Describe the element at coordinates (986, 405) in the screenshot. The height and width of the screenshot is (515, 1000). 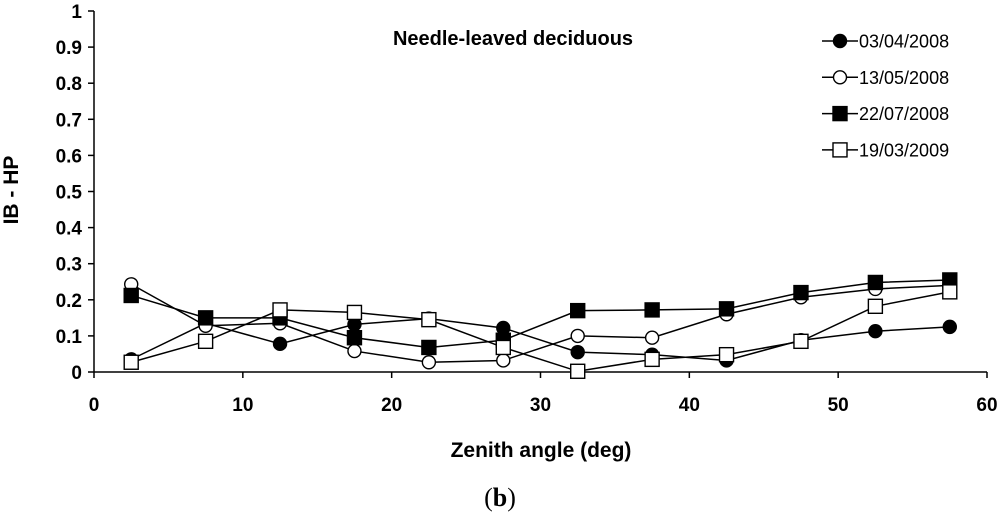
I see `x-tick-label: 60` at that location.